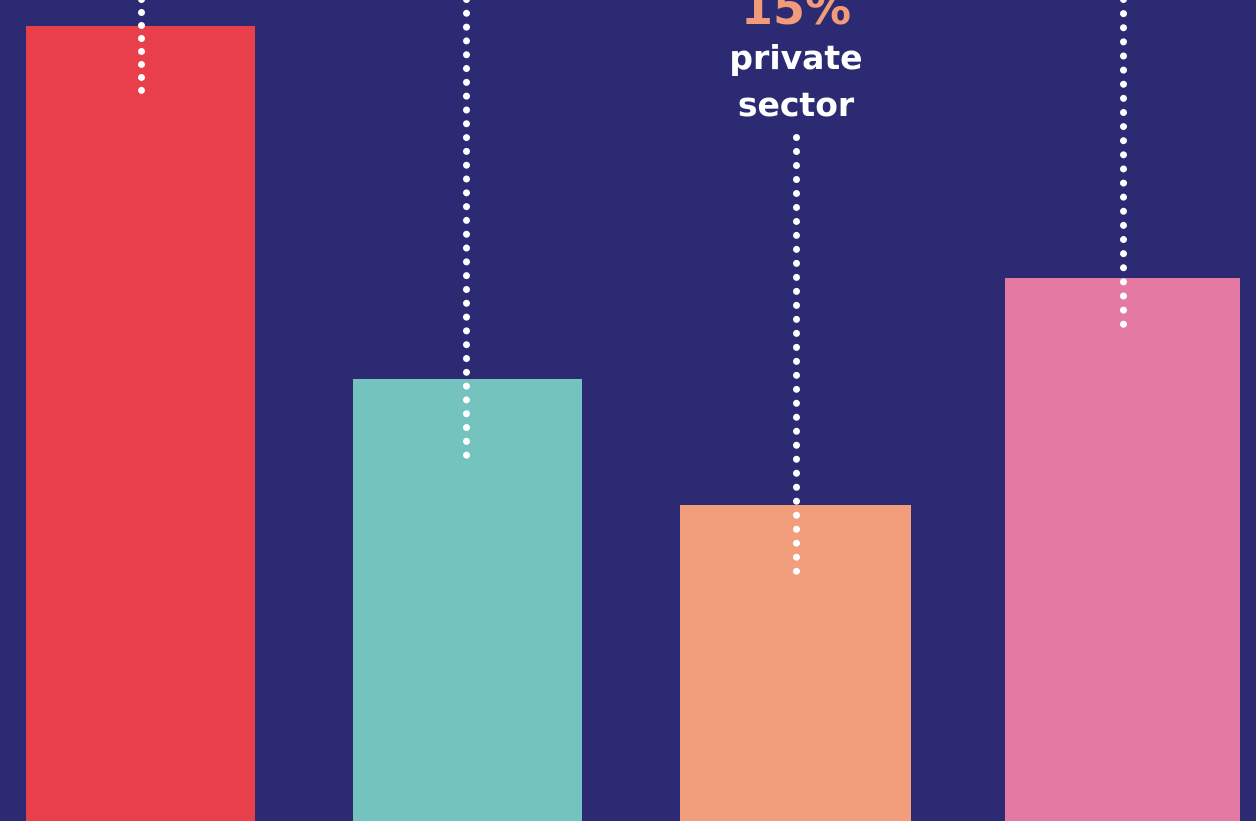  I want to click on data-label-line-2: sector, so click(796, 104).